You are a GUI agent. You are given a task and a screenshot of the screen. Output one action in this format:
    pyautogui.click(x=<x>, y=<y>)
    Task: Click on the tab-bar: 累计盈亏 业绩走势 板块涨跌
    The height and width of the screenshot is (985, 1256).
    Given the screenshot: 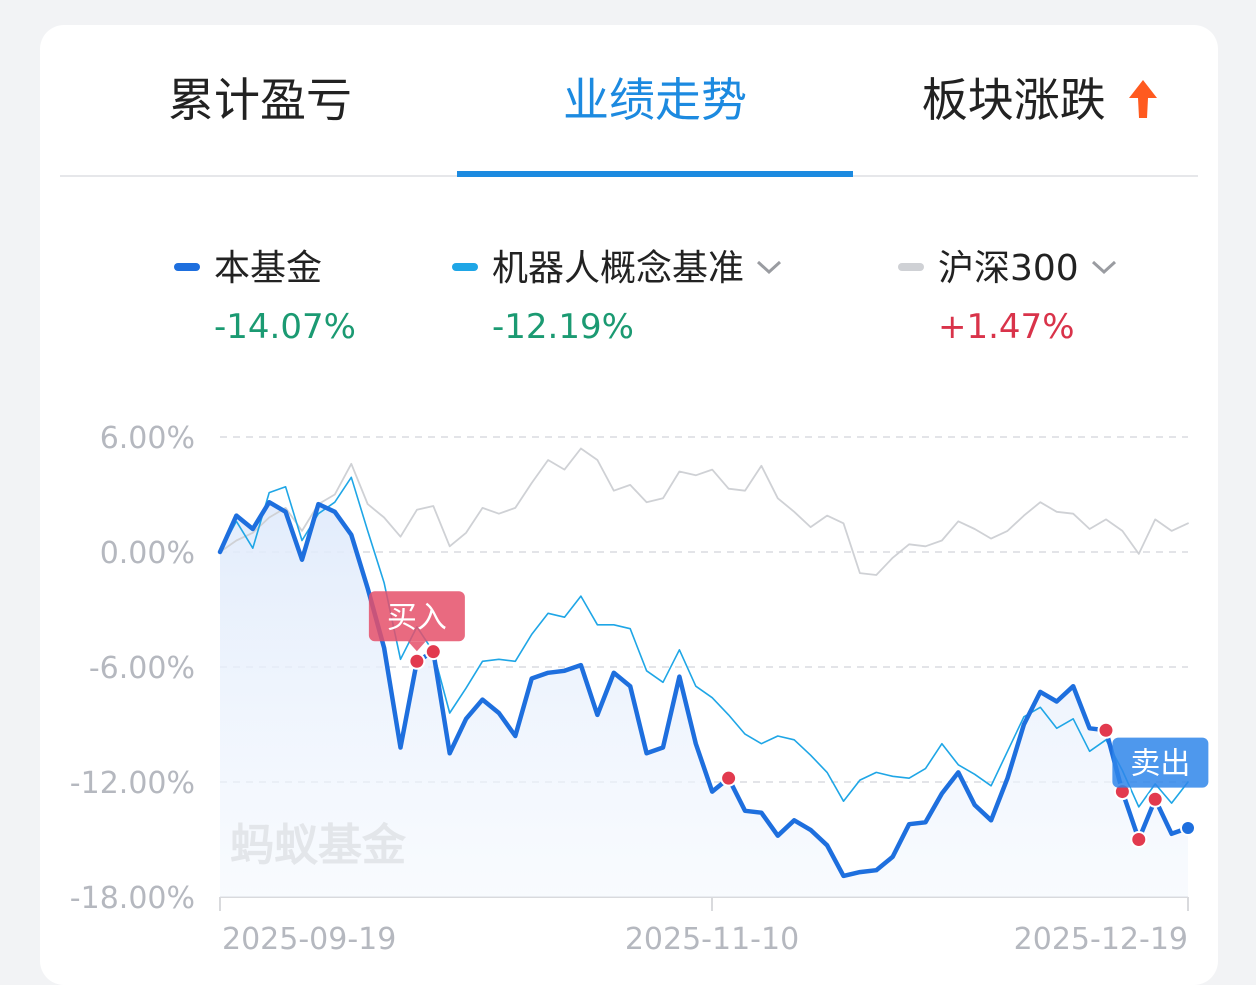 What is the action you would take?
    pyautogui.click(x=629, y=101)
    